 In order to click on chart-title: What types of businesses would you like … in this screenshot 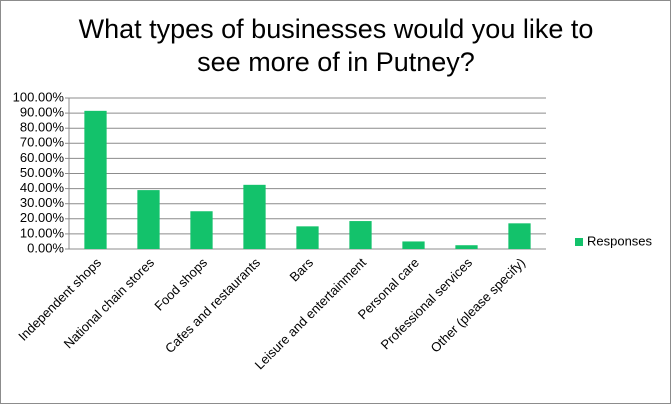, I will do `click(336, 45)`.